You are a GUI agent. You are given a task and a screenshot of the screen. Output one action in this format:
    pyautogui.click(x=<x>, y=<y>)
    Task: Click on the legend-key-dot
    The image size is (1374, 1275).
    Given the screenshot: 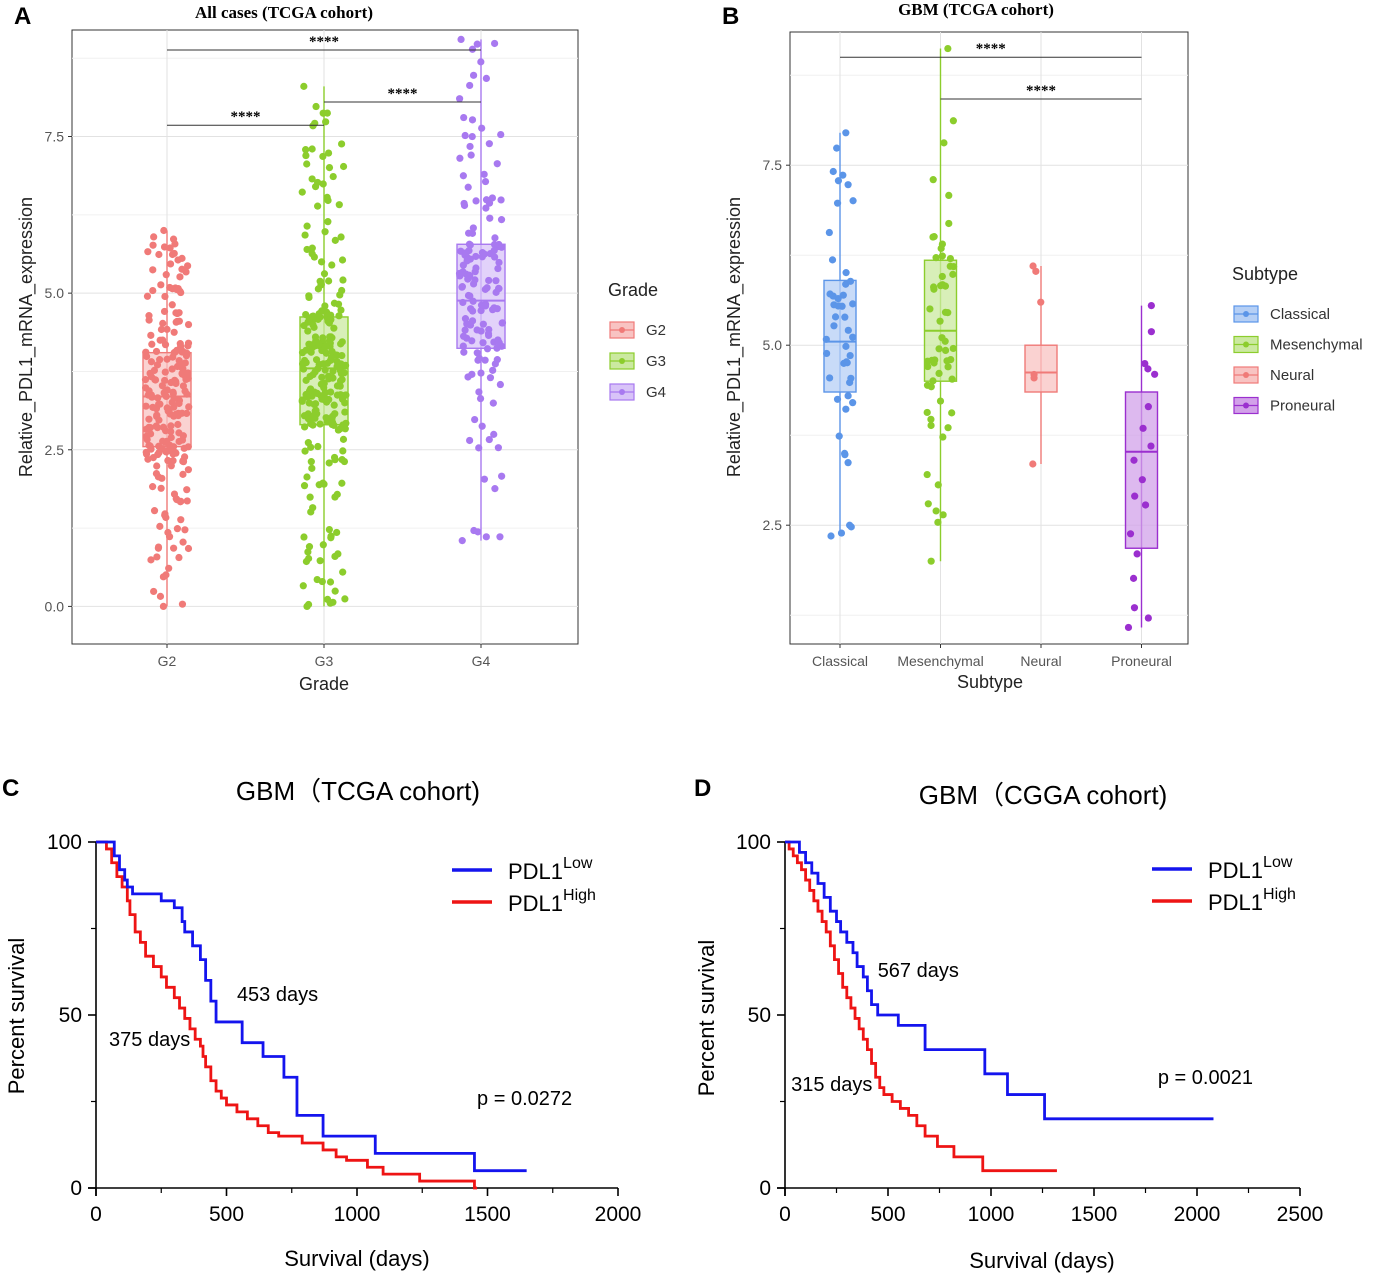 What is the action you would take?
    pyautogui.click(x=622, y=392)
    